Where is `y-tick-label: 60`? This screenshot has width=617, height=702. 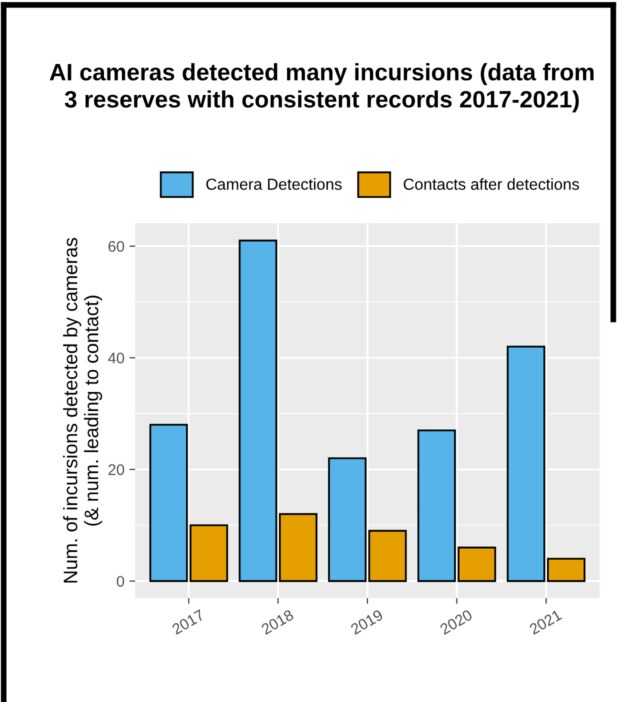 y-tick-label: 60 is located at coordinates (116, 246).